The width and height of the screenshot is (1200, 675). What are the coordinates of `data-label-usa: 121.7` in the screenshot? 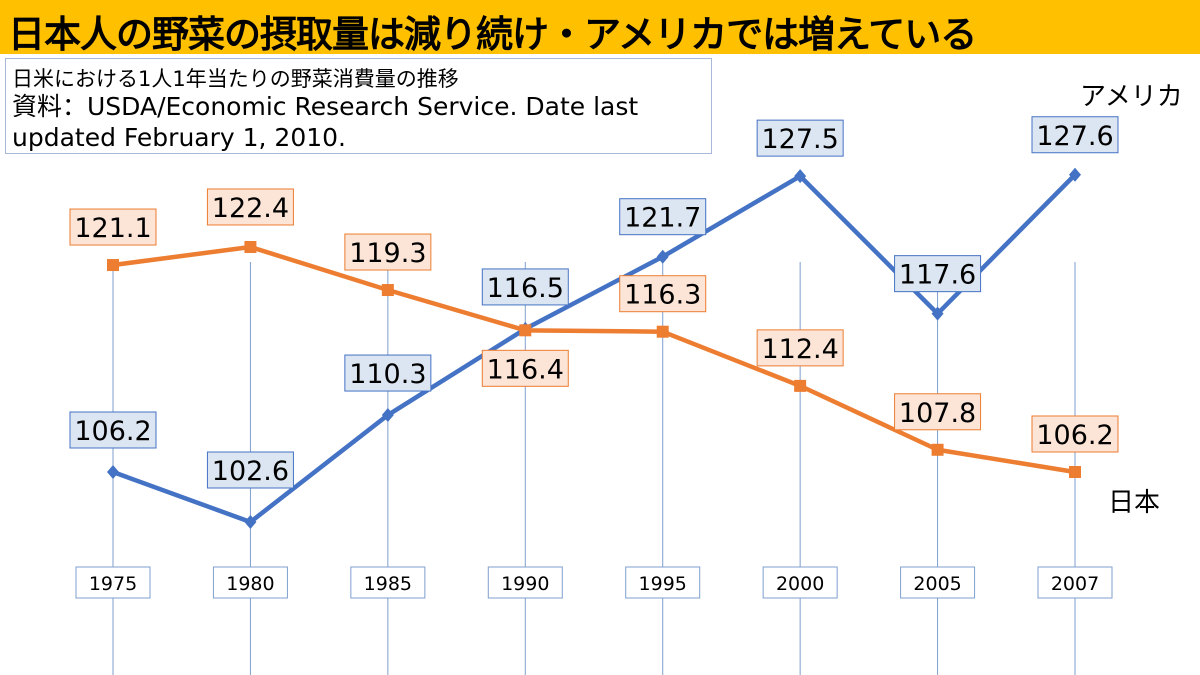 It's located at (662, 218).